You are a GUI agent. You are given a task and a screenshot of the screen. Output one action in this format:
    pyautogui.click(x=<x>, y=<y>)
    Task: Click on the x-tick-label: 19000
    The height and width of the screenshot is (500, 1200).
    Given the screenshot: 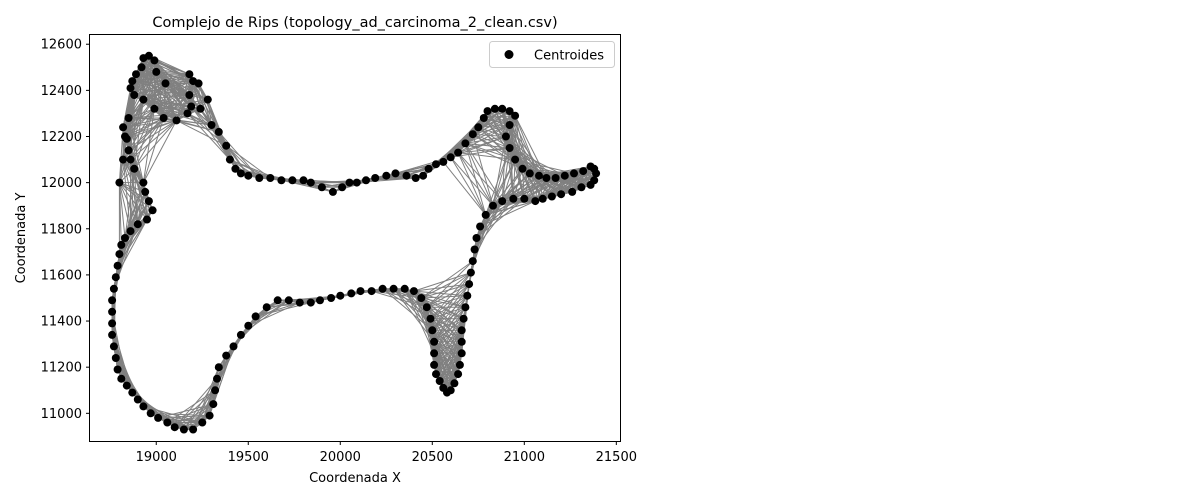 What is the action you would take?
    pyautogui.click(x=156, y=457)
    